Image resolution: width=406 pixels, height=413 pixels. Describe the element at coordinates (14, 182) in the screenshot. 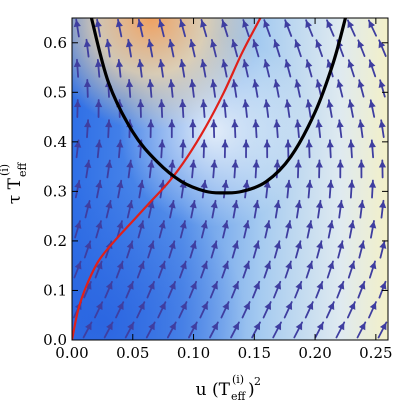

I see `y-axis-label: τ T eff (i)` at that location.